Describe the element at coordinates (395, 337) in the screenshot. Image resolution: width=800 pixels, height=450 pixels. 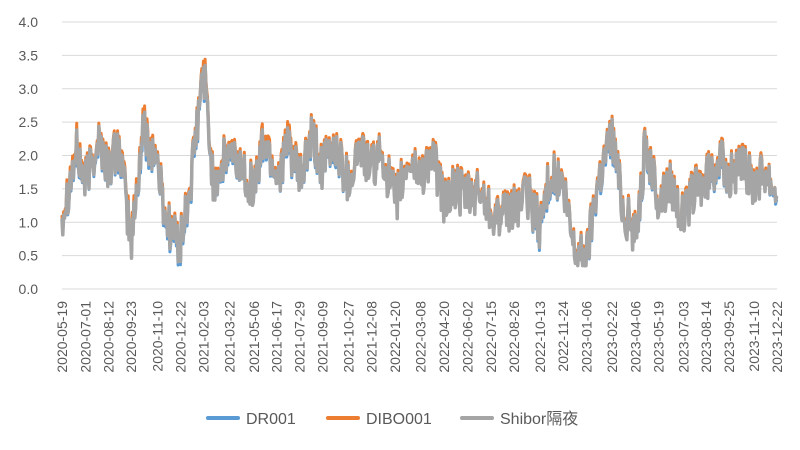
I see `x-tick-label: 2022-01-20` at that location.